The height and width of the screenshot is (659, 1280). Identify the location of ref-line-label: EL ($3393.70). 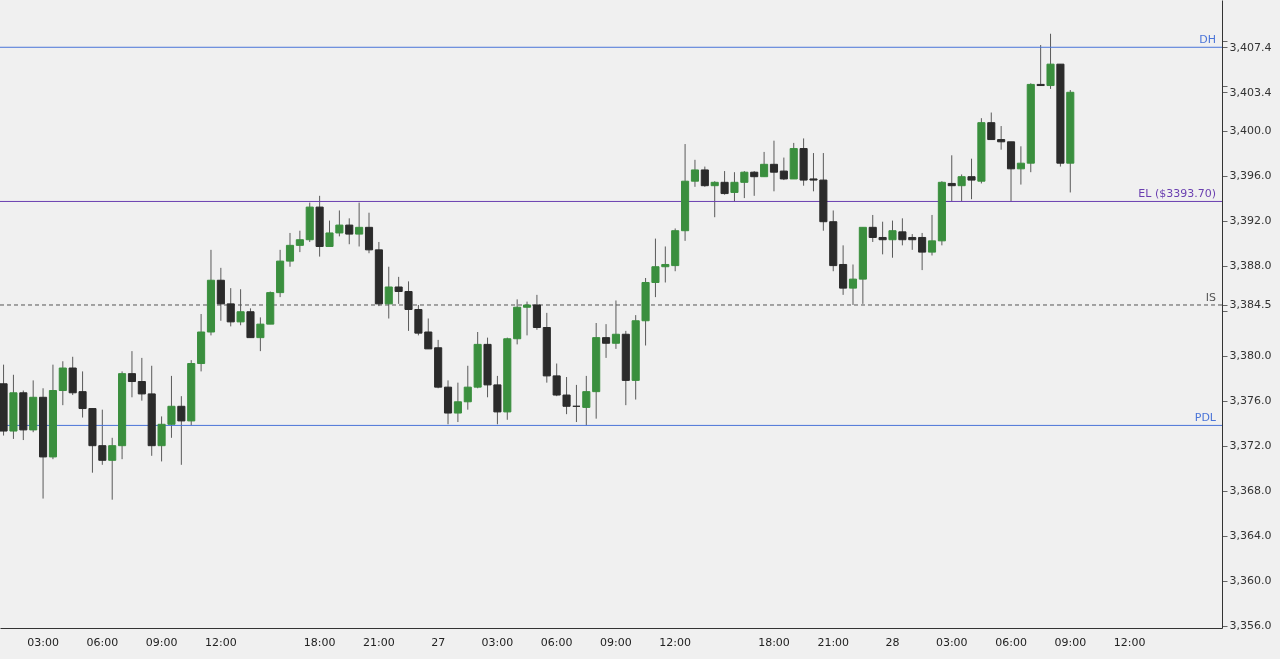
(1177, 194).